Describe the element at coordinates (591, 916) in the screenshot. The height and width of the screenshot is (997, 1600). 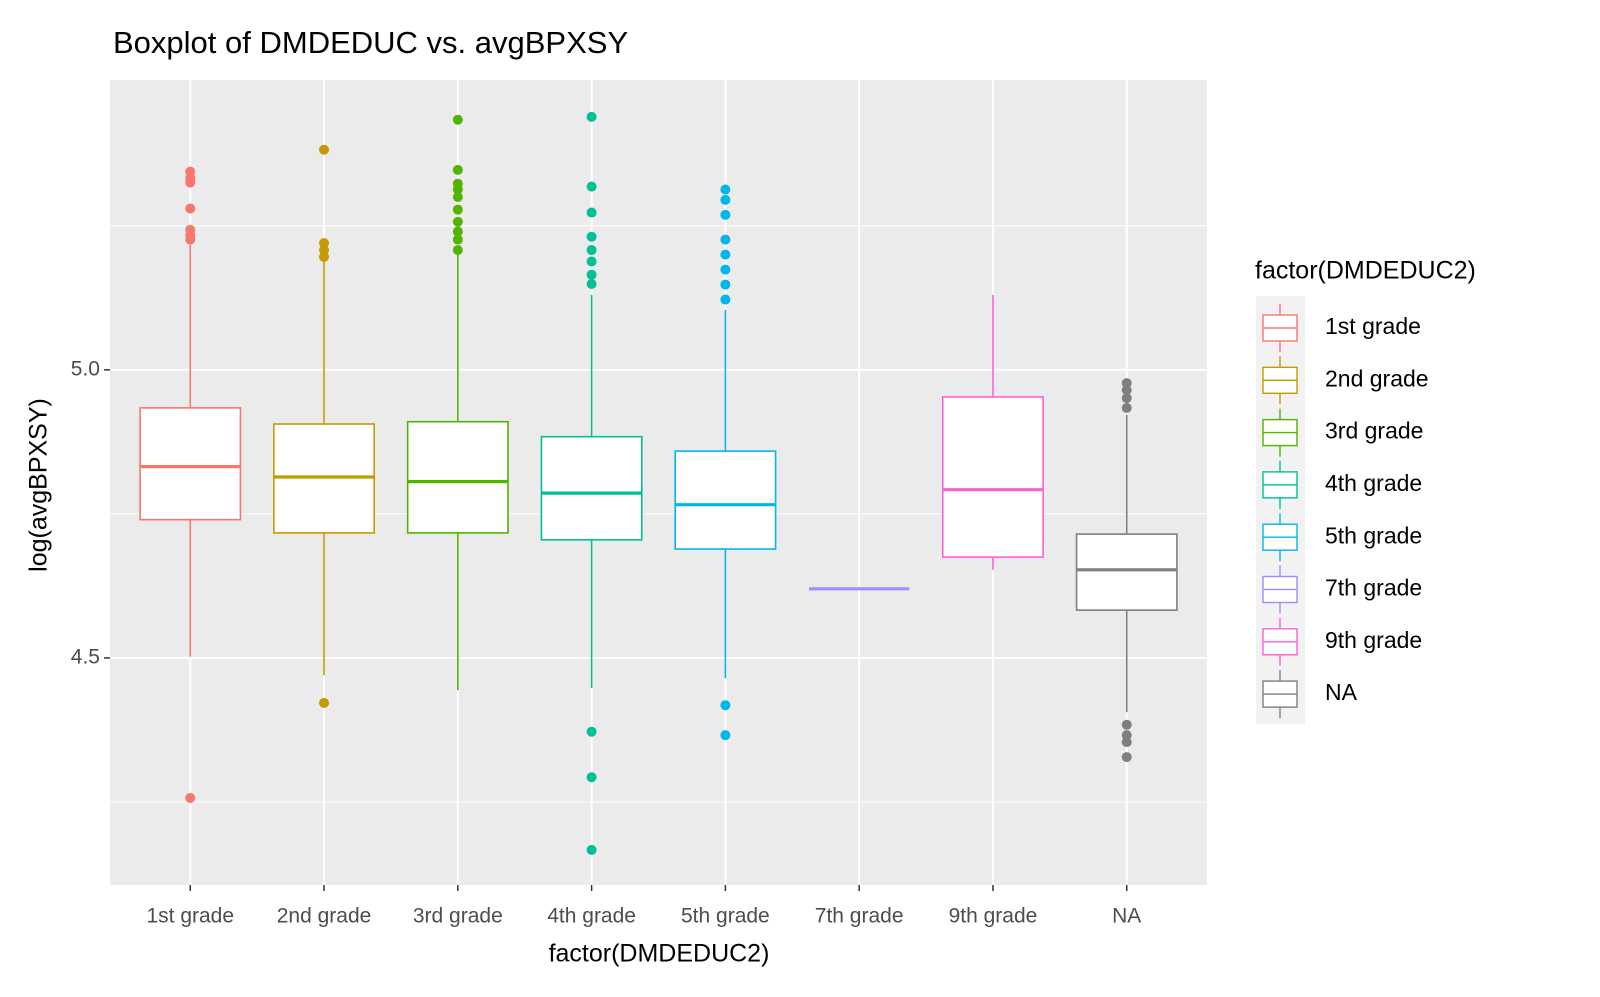
I see `x-tick-label: 4th grade` at that location.